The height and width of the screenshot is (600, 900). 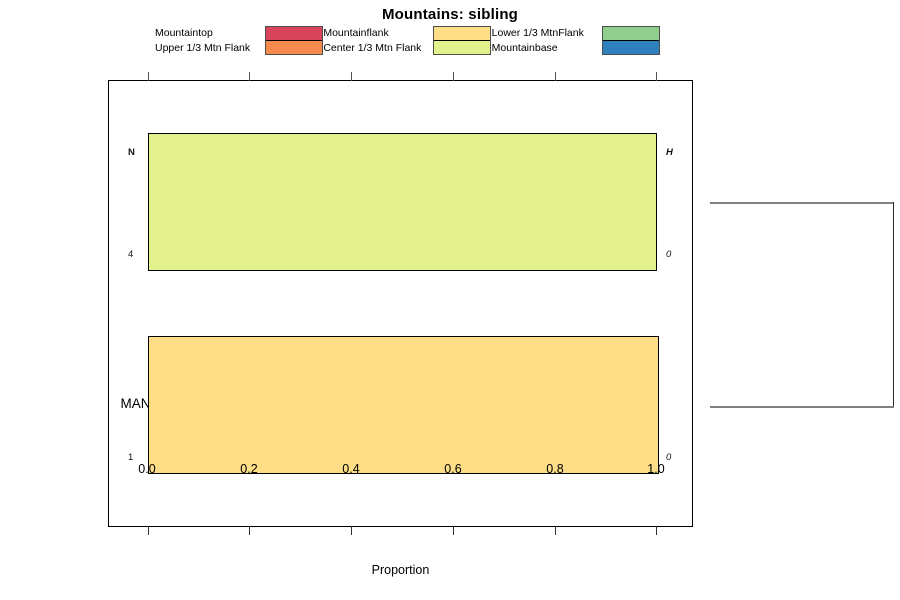 I want to click on legend-column-1-labels: Mountaintop Upper 1/3 Mtn Flank, so click(x=210, y=40).